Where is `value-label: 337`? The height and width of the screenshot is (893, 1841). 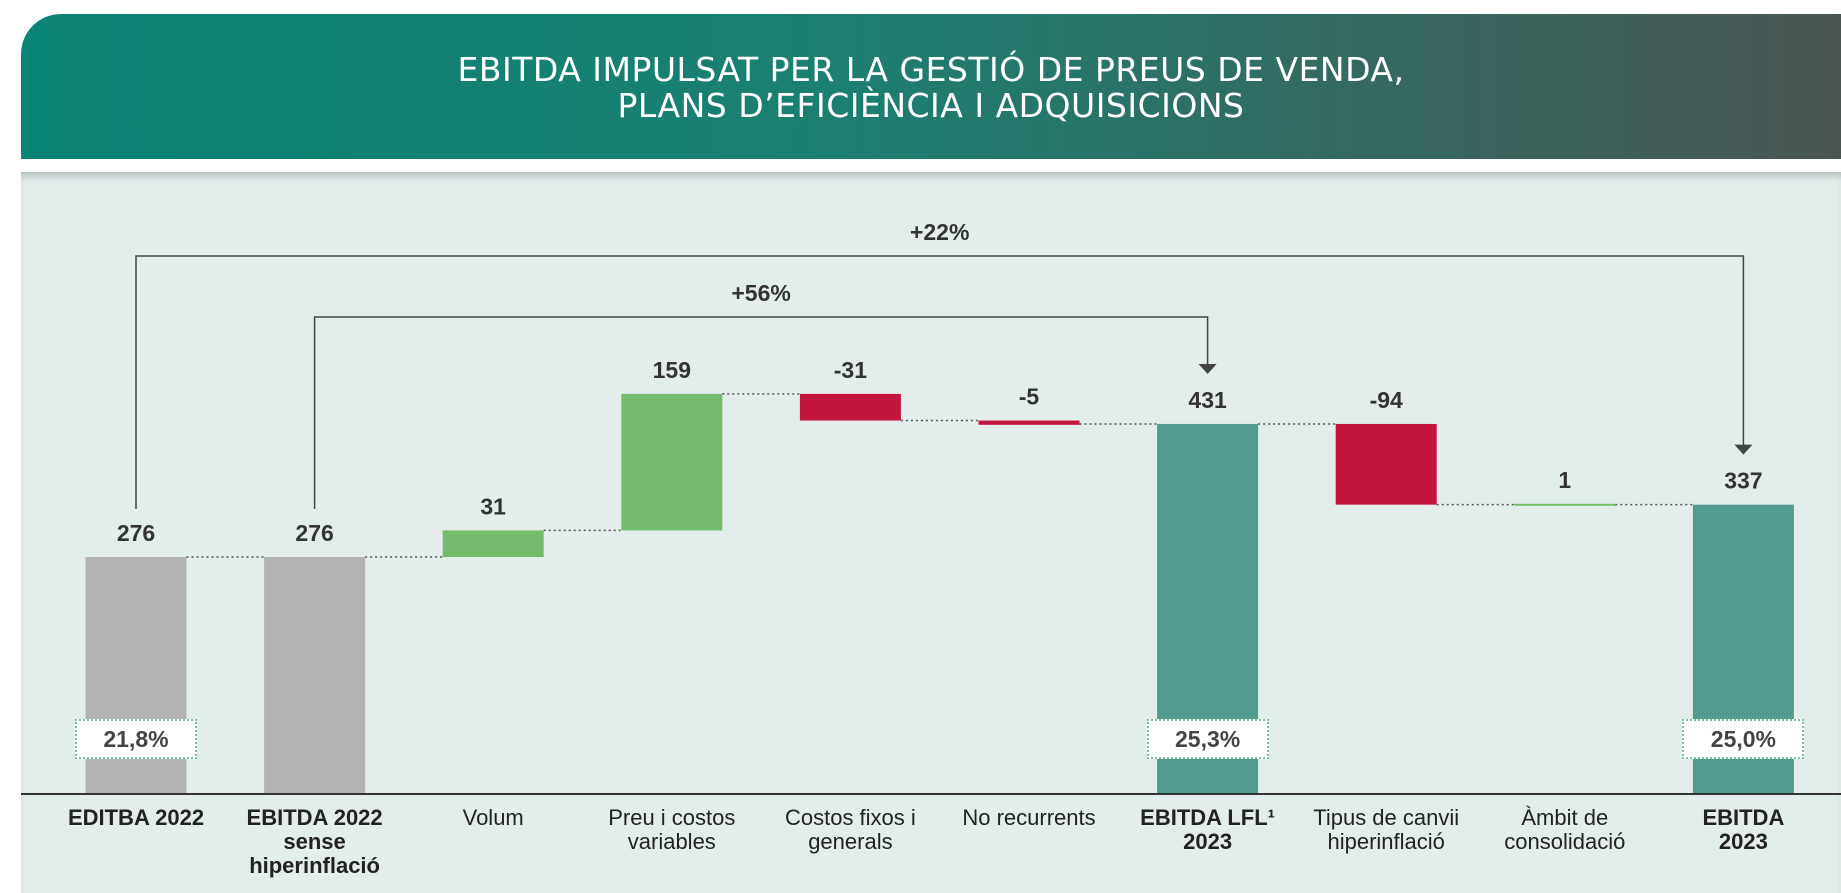
value-label: 337 is located at coordinates (1743, 481).